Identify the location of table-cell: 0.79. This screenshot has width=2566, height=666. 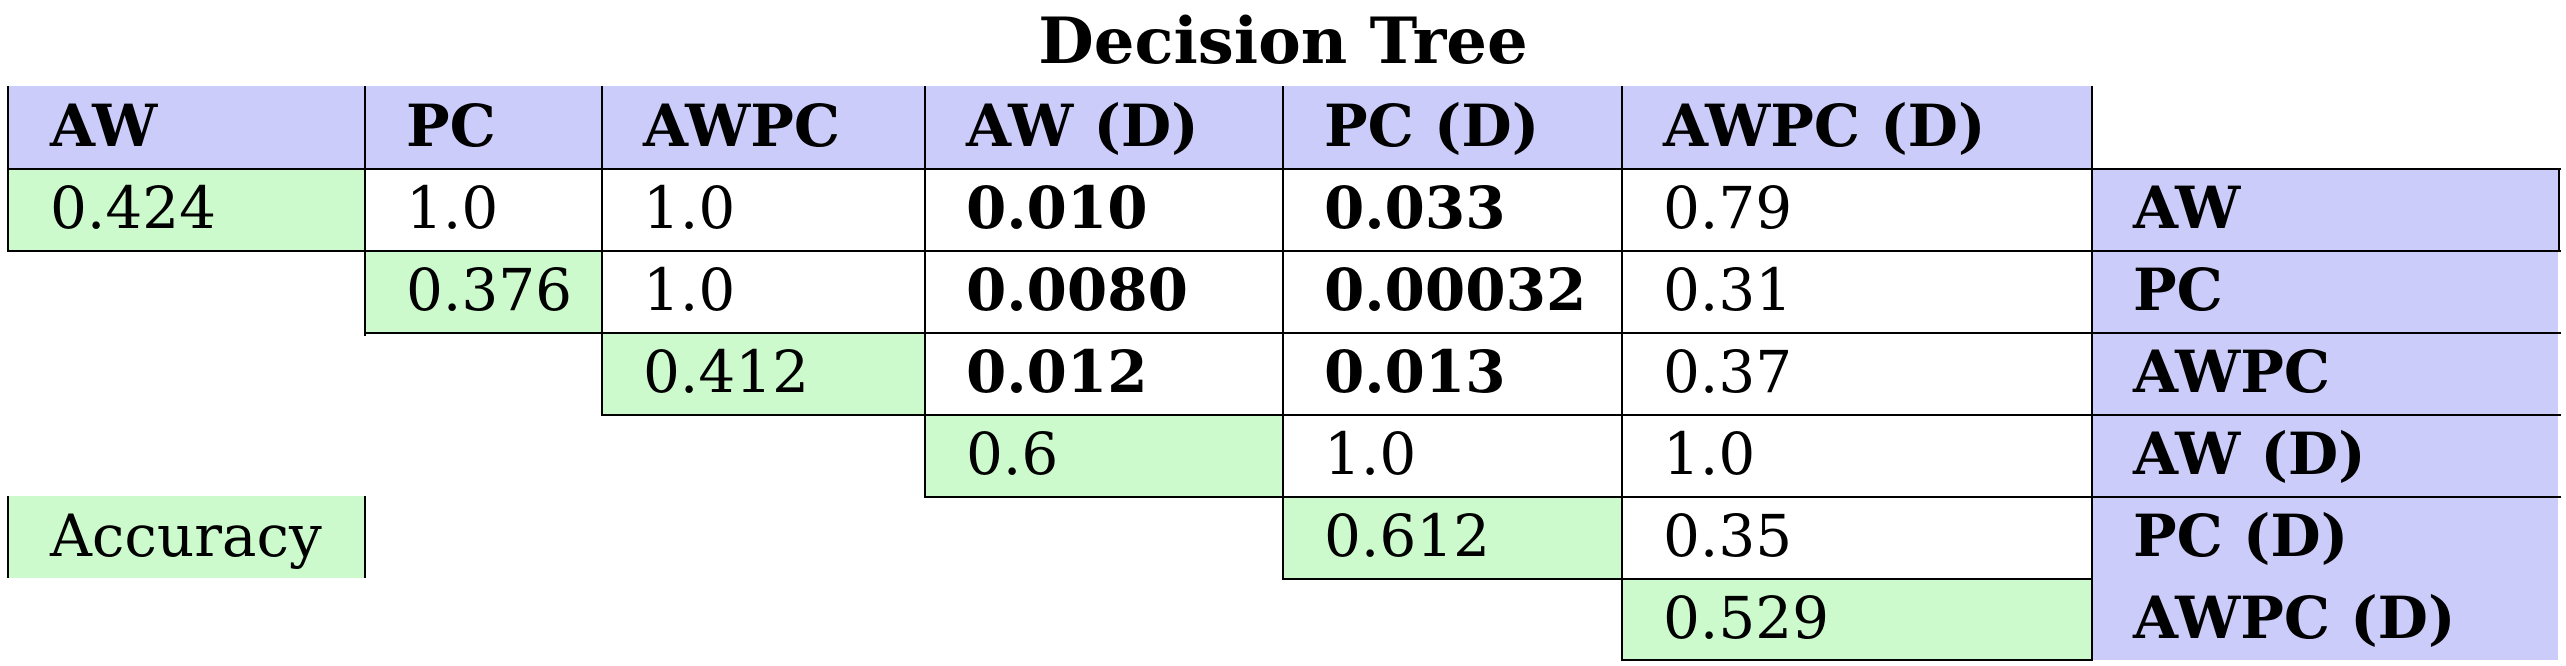
(1728, 208).